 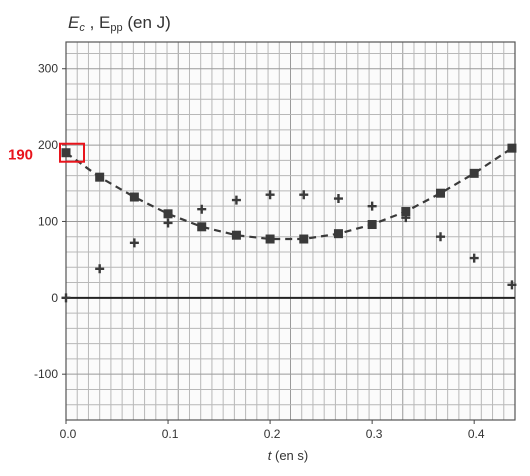 What do you see at coordinates (46, 374) in the screenshot?
I see `y-tick-label: -100` at bounding box center [46, 374].